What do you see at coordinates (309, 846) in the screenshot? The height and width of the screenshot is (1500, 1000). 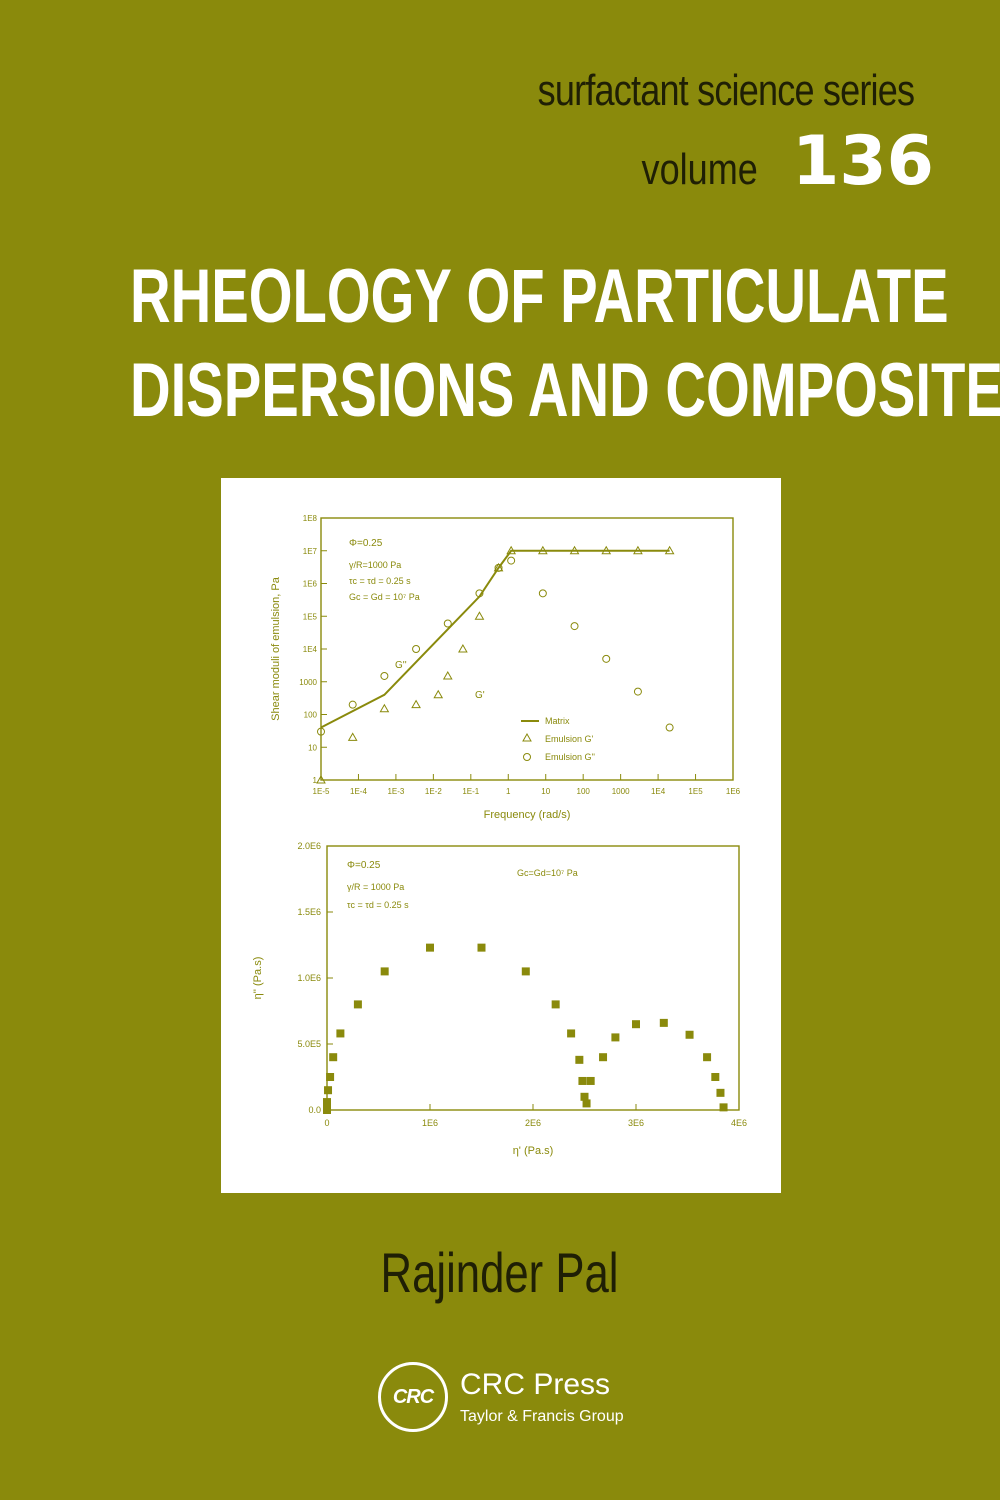 I see `chart2-y-tick-label: 2.0E6` at bounding box center [309, 846].